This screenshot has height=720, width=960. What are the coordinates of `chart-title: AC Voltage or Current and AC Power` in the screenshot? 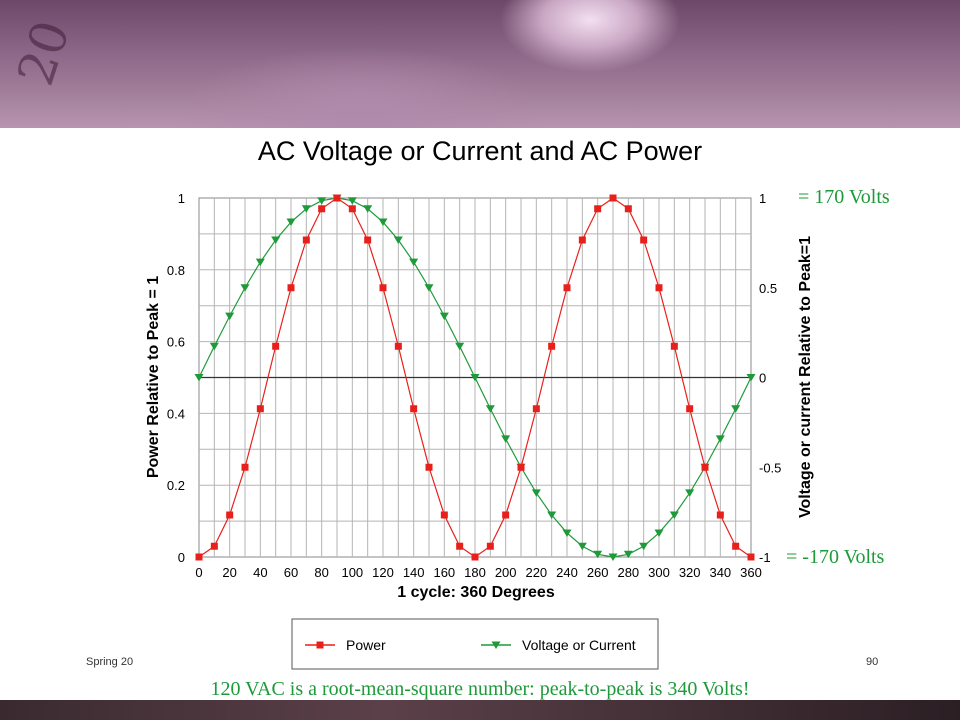 It's located at (480, 151).